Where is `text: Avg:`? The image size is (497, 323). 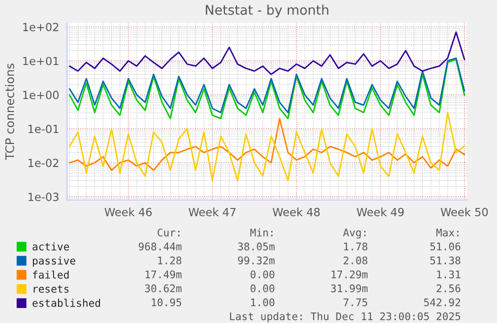
text: Avg: is located at coordinates (354, 233).